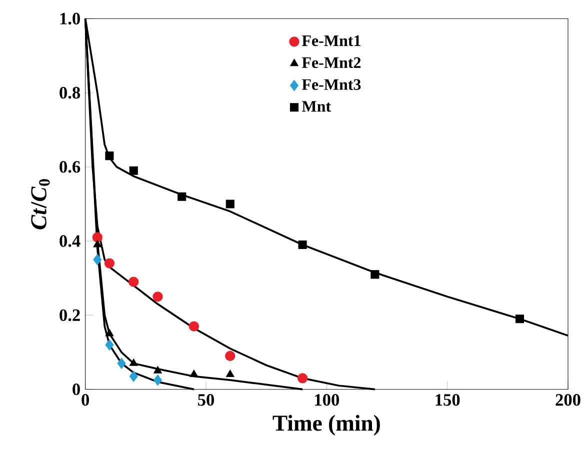 This screenshot has height=460, width=584. Describe the element at coordinates (76, 389) in the screenshot. I see `y-tick-label: 0` at that location.